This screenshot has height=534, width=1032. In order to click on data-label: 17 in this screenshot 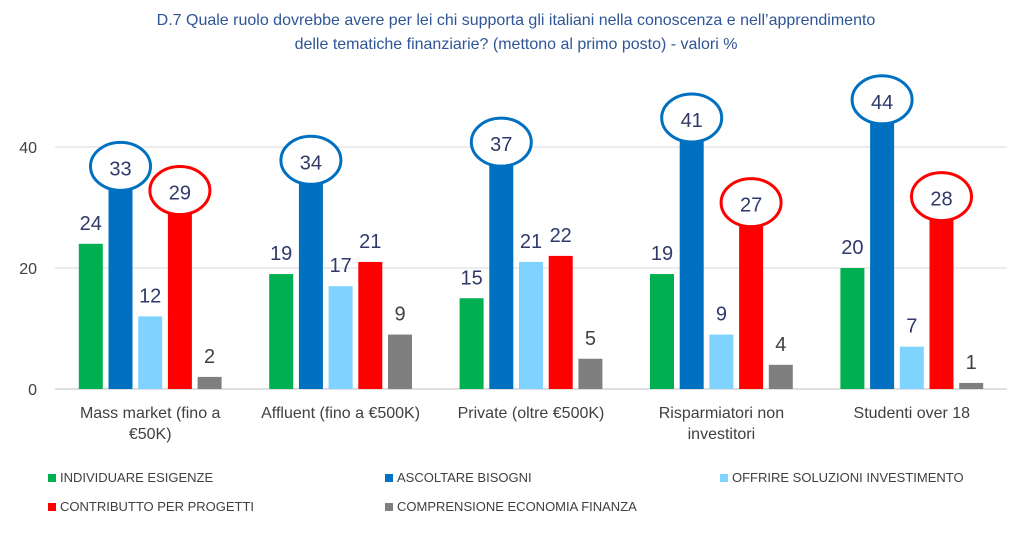, I will do `click(340, 266)`.